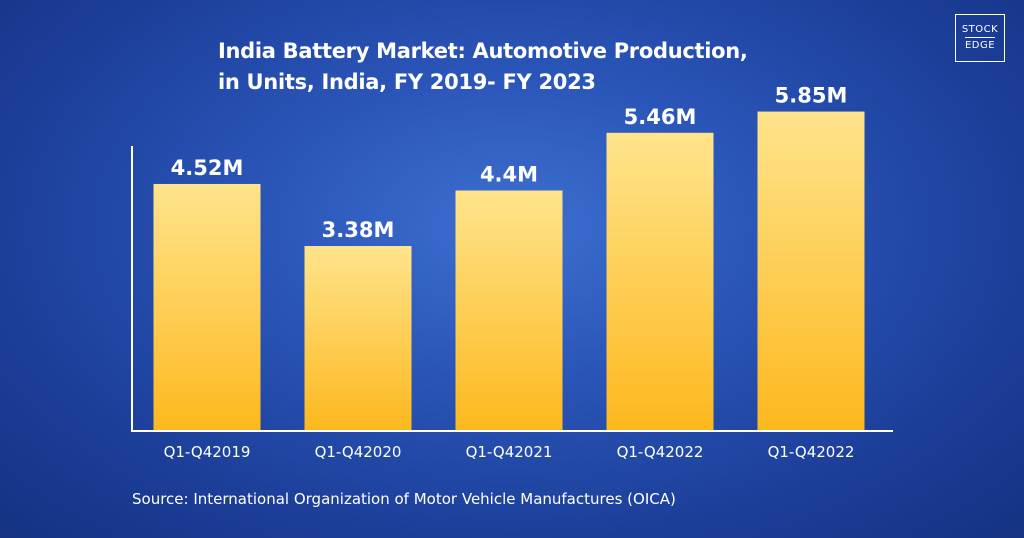  I want to click on bar-value-label-3: 4.4M, so click(509, 174).